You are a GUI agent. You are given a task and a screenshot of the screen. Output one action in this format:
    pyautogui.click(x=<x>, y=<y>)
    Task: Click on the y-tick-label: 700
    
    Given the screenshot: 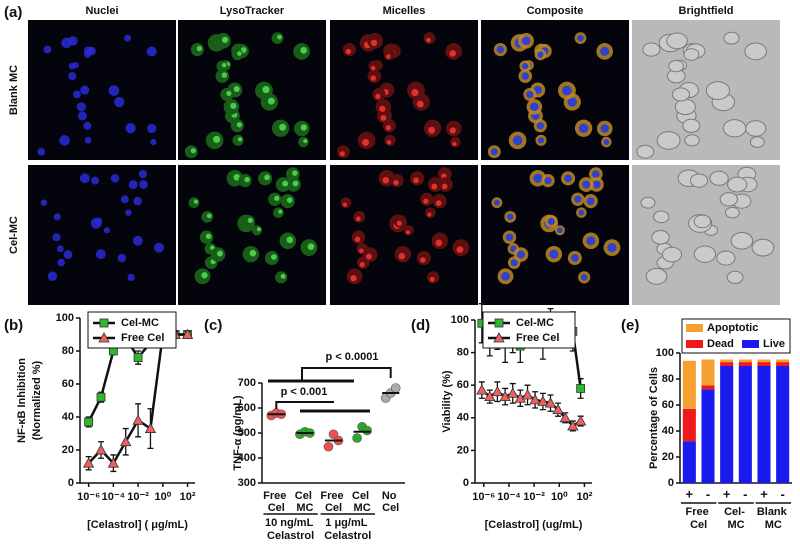 What is the action you would take?
    pyautogui.click(x=247, y=383)
    